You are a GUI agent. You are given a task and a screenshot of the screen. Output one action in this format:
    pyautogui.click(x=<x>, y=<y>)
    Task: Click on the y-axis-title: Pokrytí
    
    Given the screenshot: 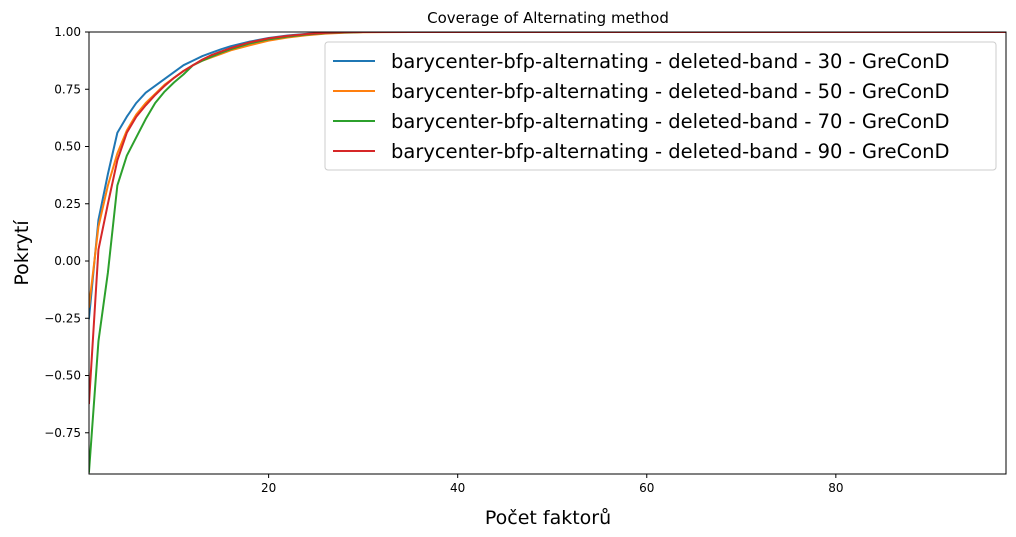 What is the action you would take?
    pyautogui.click(x=22, y=253)
    